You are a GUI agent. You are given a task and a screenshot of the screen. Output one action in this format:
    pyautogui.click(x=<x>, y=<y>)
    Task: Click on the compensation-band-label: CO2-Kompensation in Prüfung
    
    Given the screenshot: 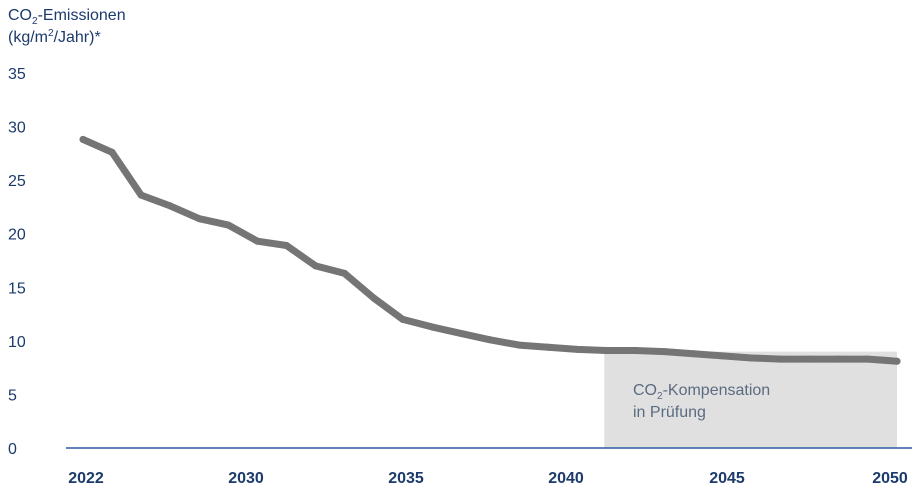 What is the action you would take?
    pyautogui.click(x=702, y=401)
    